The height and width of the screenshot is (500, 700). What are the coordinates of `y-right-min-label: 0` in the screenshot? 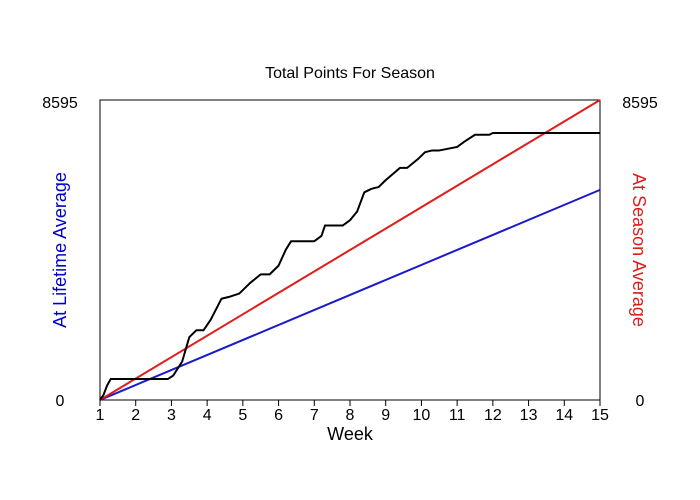 It's located at (640, 401).